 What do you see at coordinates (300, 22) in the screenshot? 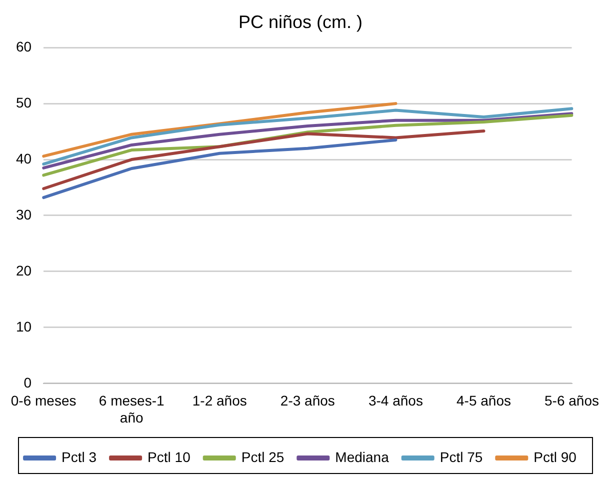
I see `chart-title: PC niños (cm. )` at bounding box center [300, 22].